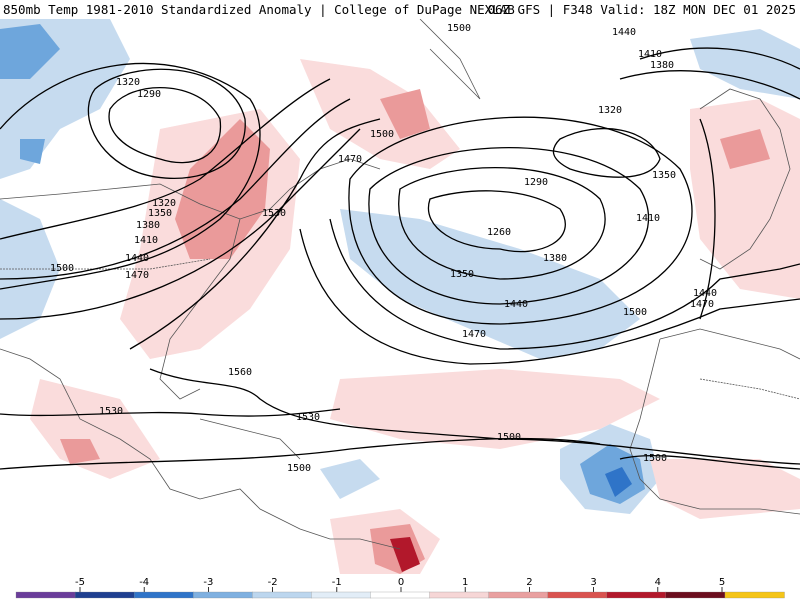 The width and height of the screenshot is (800, 600). I want to click on color-scale-tick-label: 2, so click(529, 582).